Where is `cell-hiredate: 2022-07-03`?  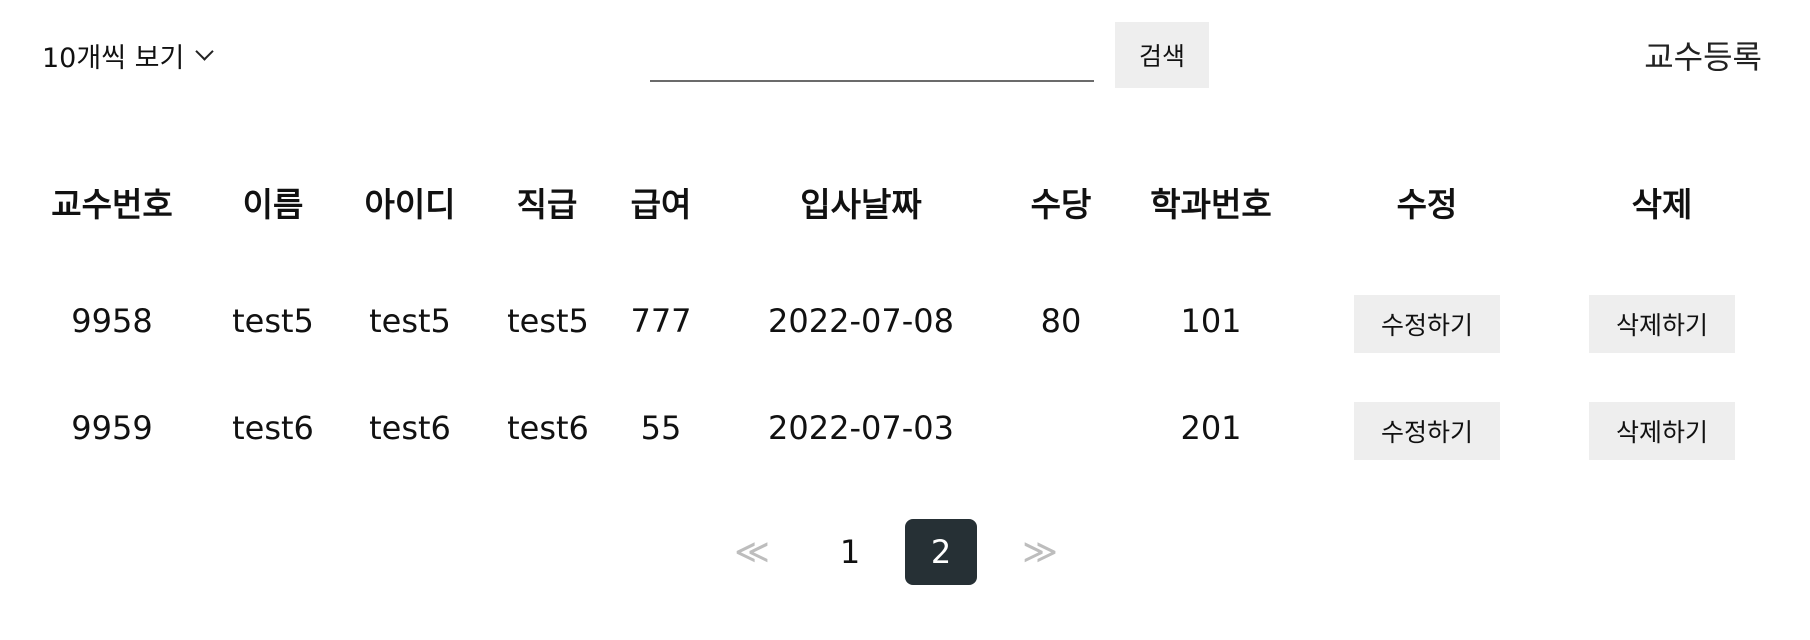 cell-hiredate: 2022-07-03 is located at coordinates (861, 428).